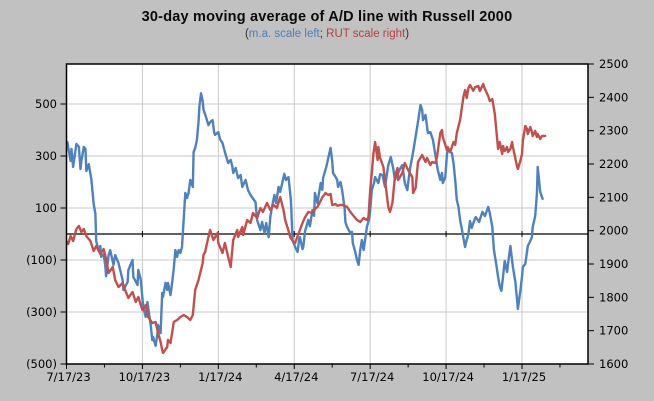 The width and height of the screenshot is (654, 401). Describe the element at coordinates (284, 34) in the screenshot. I see `subtitle-ma-scale-label: m.a. scale left` at that location.